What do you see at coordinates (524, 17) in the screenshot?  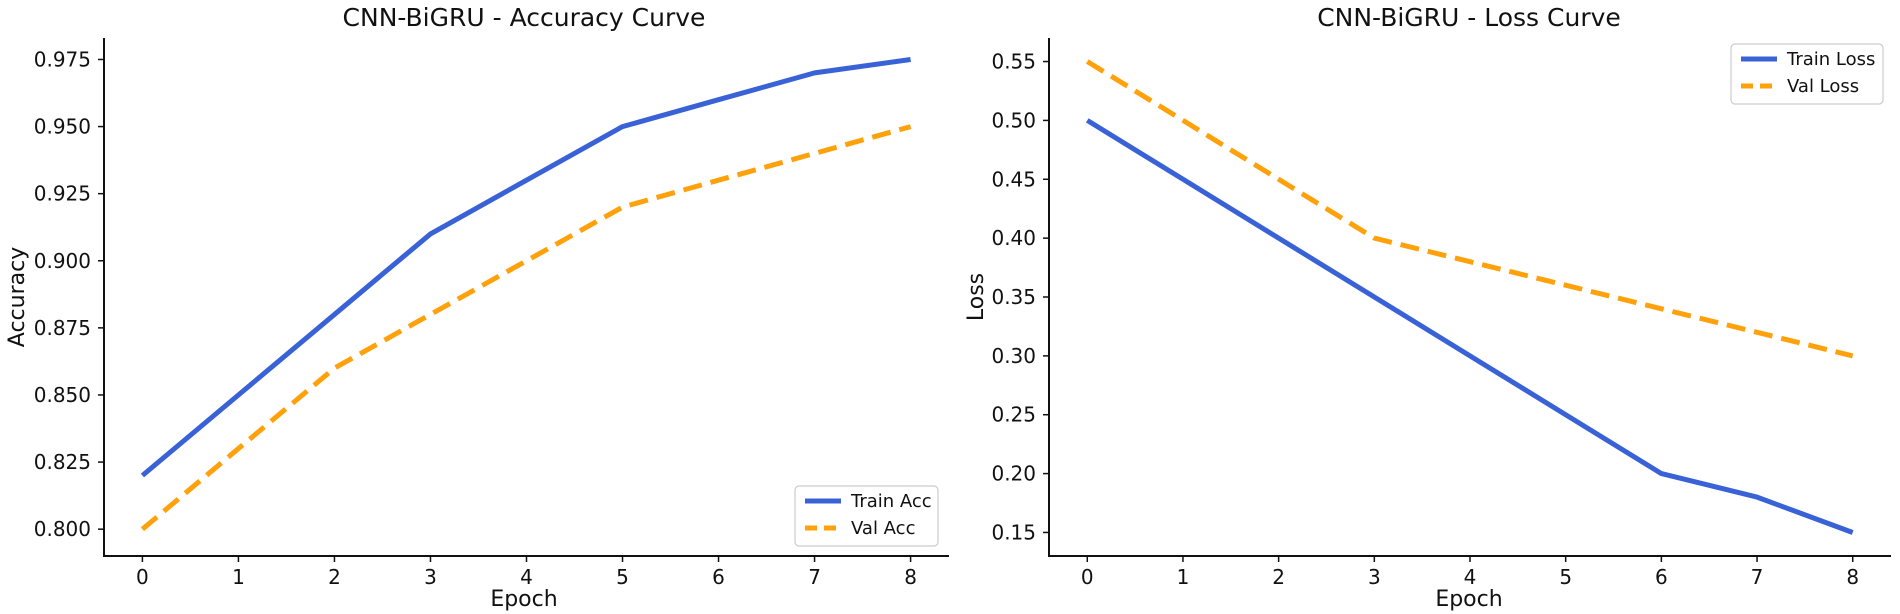 I see `chart-title: CNN-BiGRU - Accuracy Curve` at bounding box center [524, 17].